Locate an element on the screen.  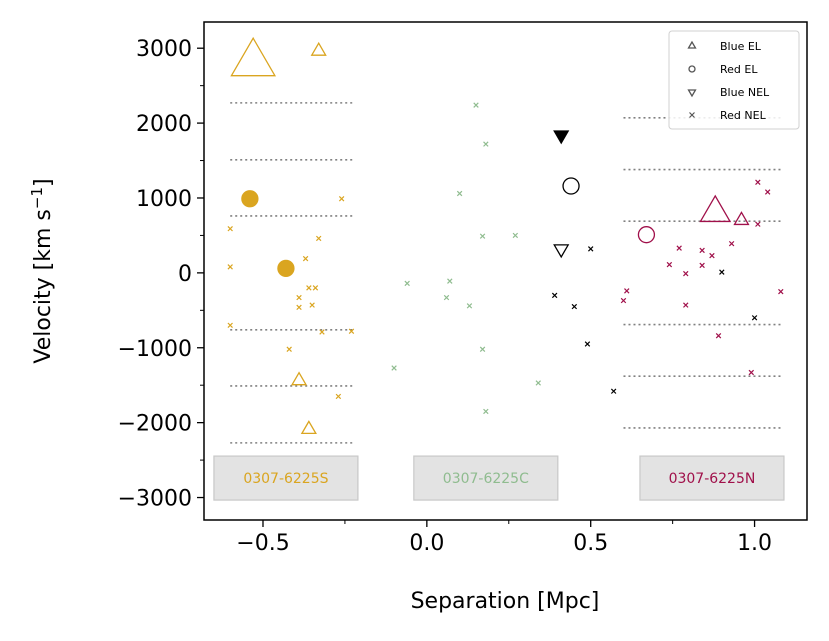
legend-marker-triangle-up is located at coordinates (692, 44).